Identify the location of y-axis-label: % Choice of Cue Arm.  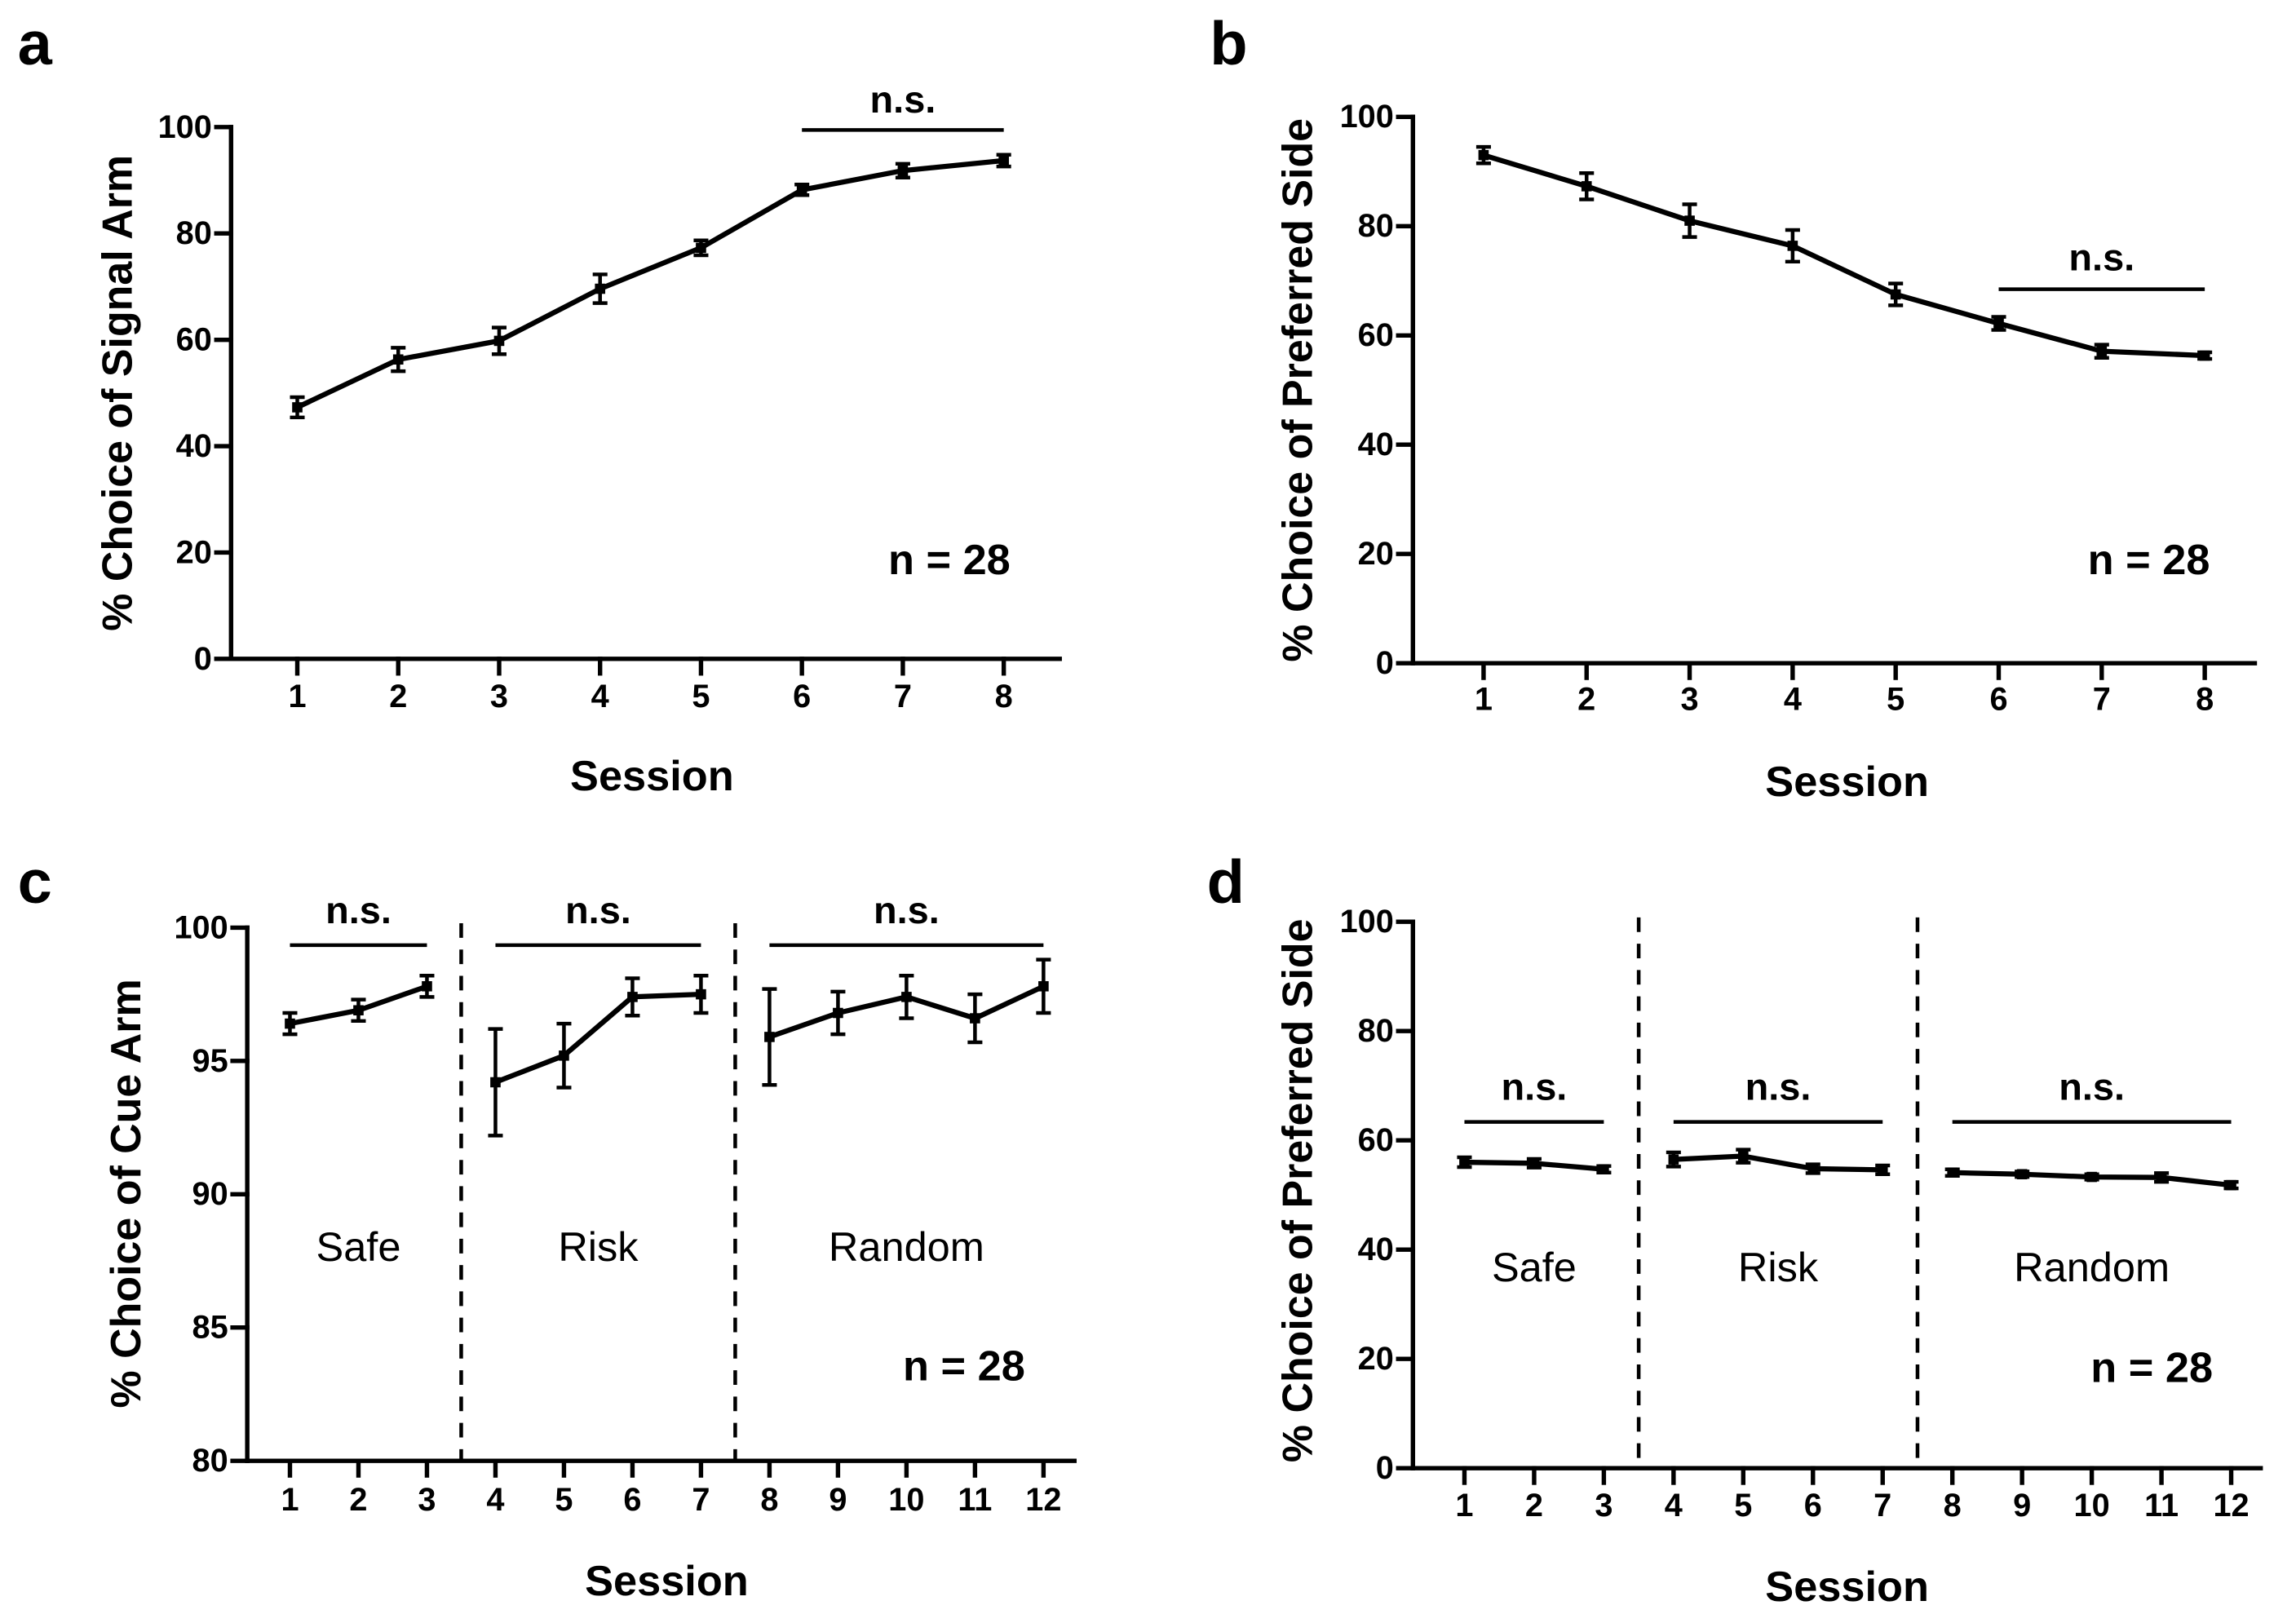
(127, 1193).